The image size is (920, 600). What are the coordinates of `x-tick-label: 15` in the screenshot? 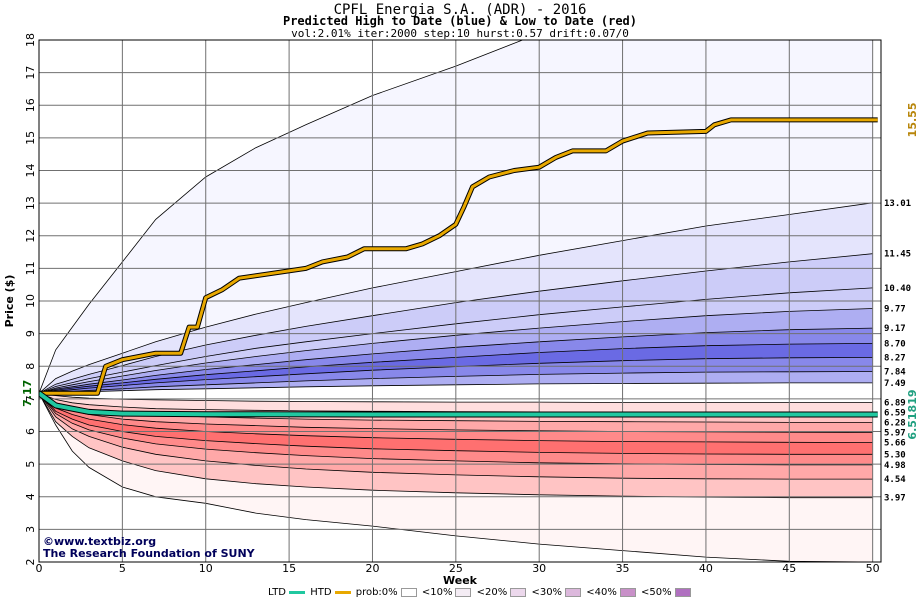 It's located at (289, 568).